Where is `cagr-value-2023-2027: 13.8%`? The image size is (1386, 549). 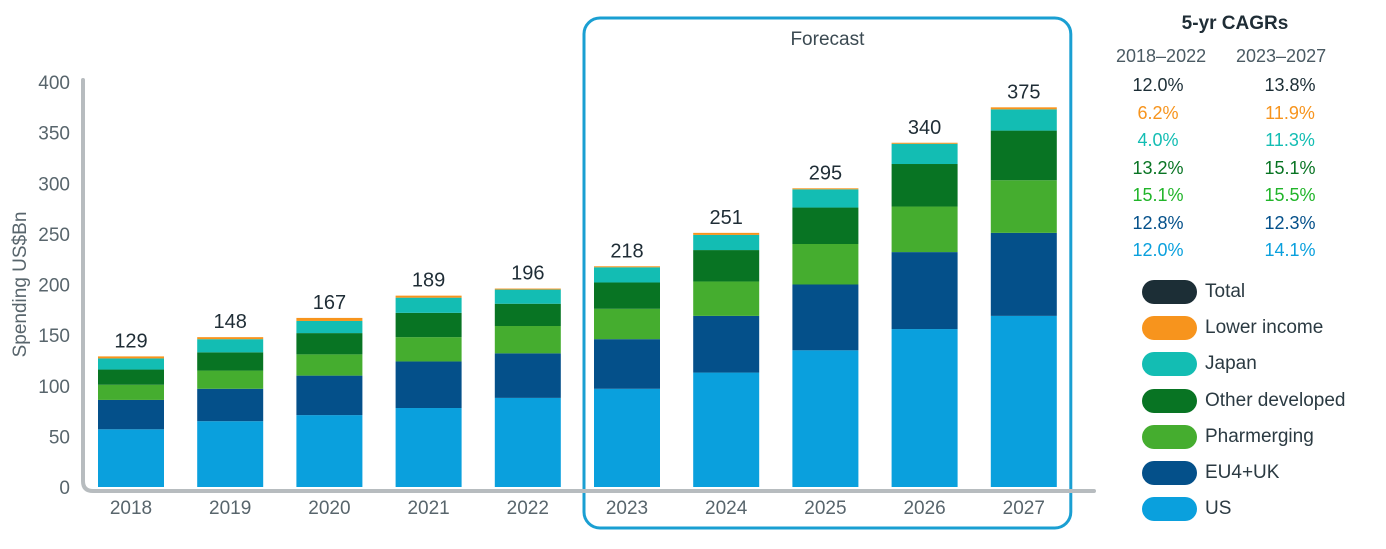 cagr-value-2023-2027: 13.8% is located at coordinates (1290, 85).